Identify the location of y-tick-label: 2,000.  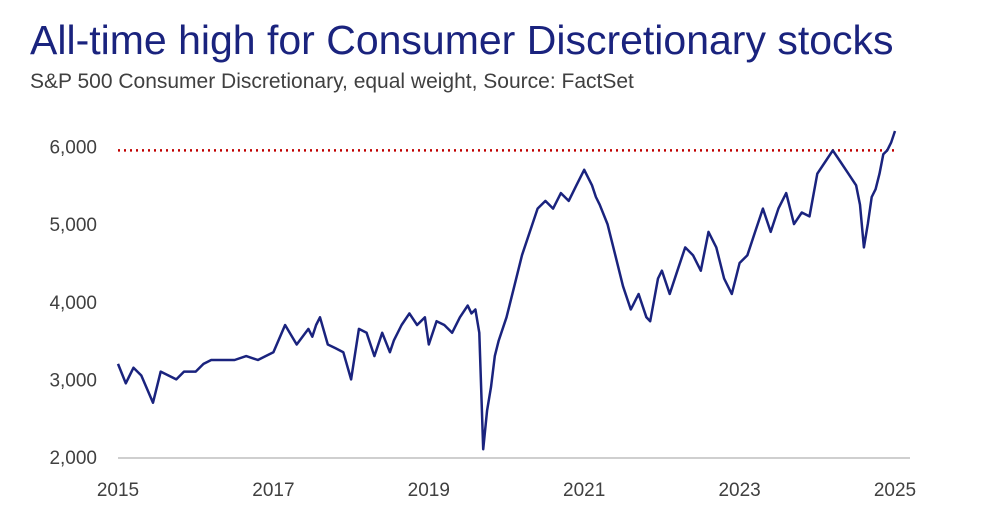
(73, 458).